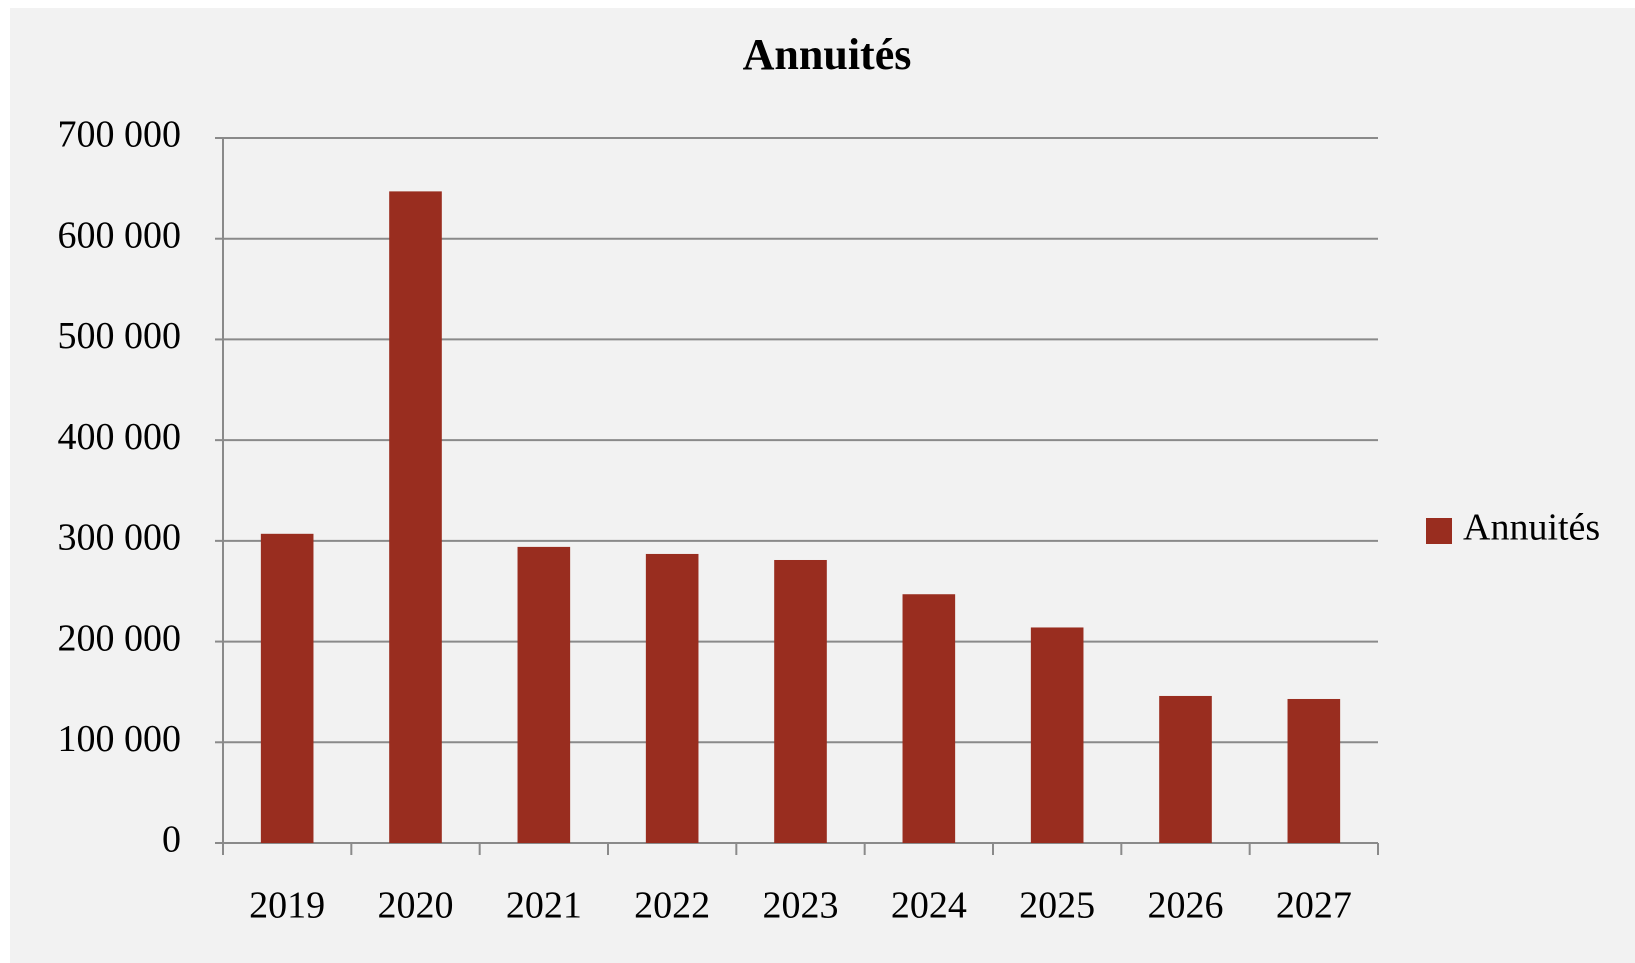  I want to click on y-tick-label: 100 000, so click(120, 739).